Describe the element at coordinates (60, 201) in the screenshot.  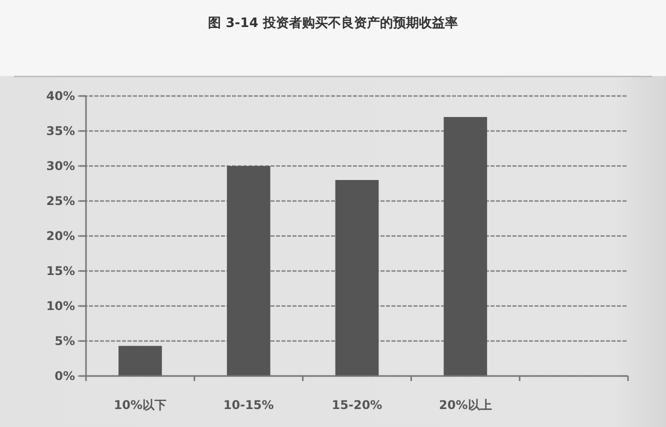
I see `y-tick-label: 25%` at that location.